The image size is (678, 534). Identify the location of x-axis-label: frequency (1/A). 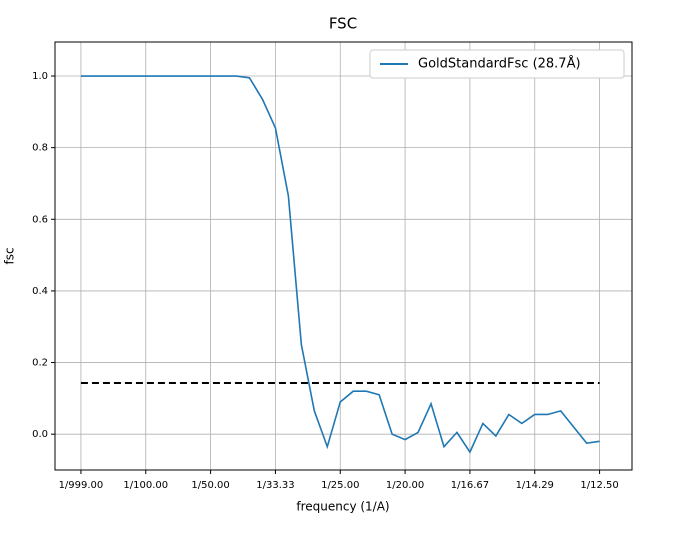
(342, 507).